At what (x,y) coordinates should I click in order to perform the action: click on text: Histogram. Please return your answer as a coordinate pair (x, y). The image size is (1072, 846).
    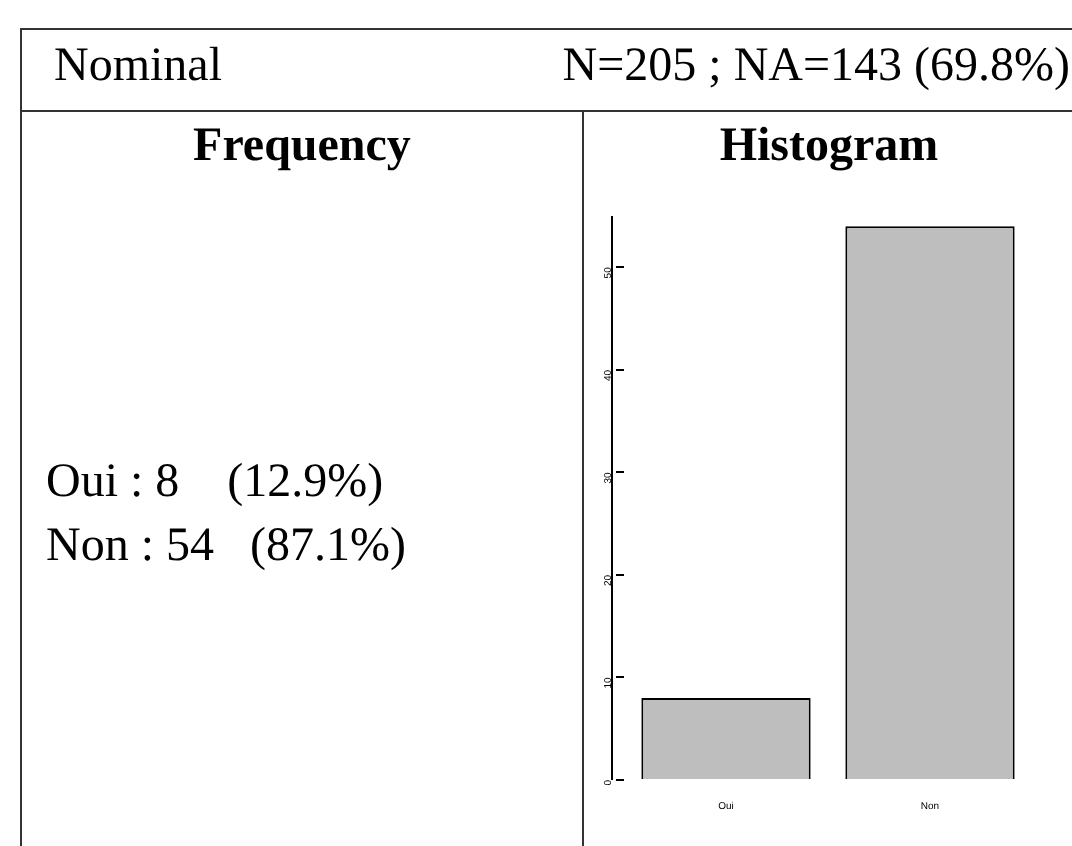
    Looking at the image, I should click on (829, 147).